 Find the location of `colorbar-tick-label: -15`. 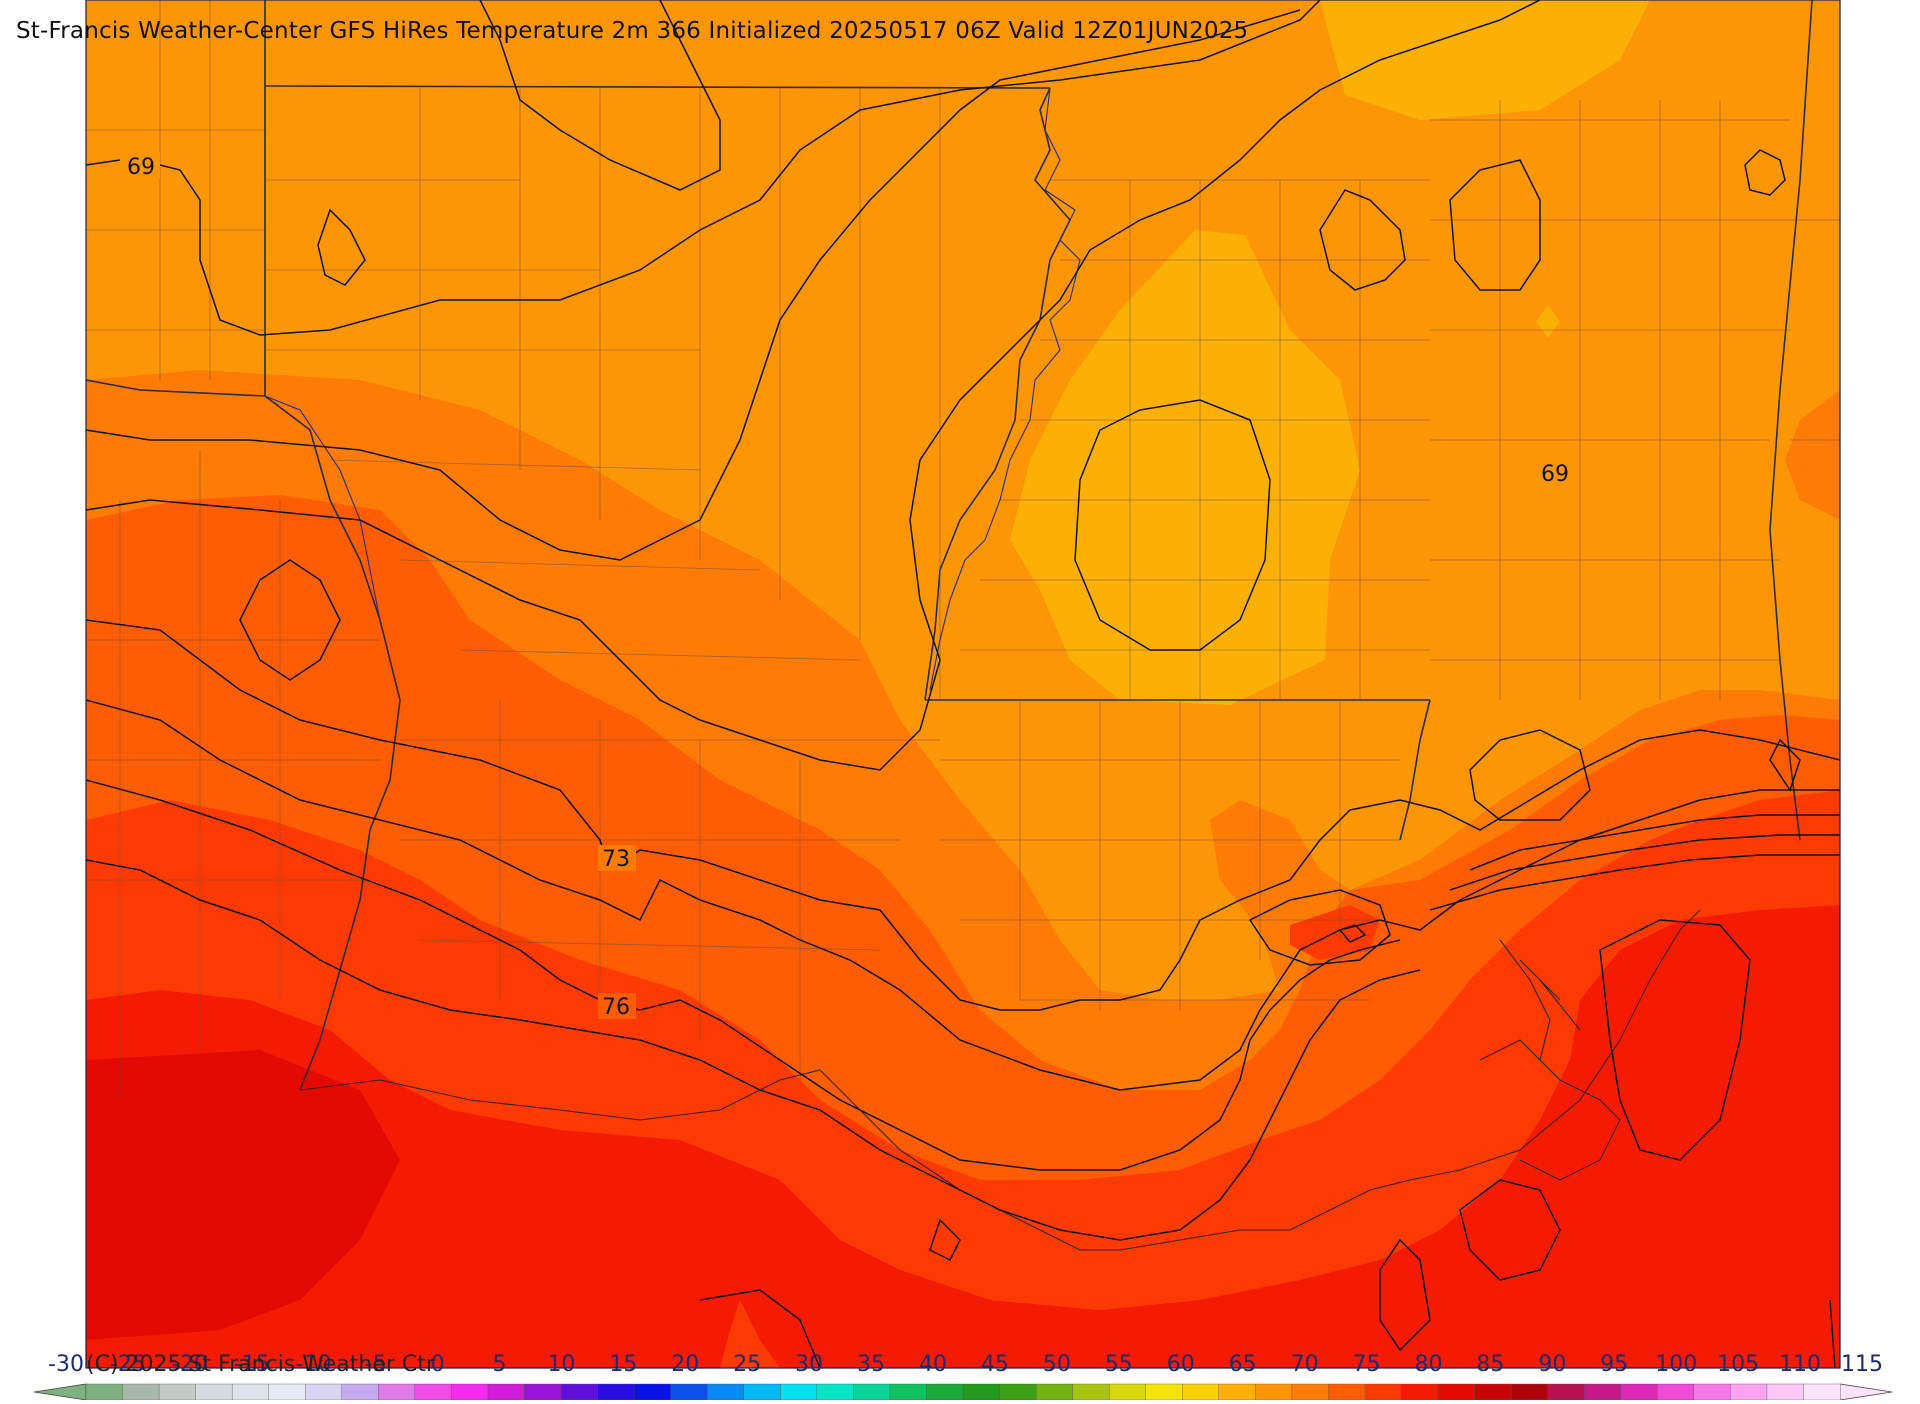

colorbar-tick-label: -15 is located at coordinates (251, 1364).